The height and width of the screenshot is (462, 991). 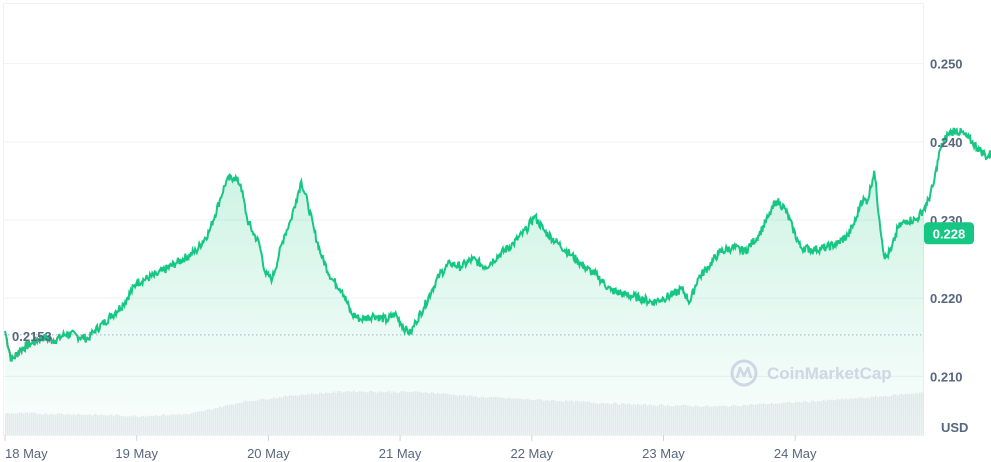 I want to click on currency-unit-label: USD, so click(x=954, y=427).